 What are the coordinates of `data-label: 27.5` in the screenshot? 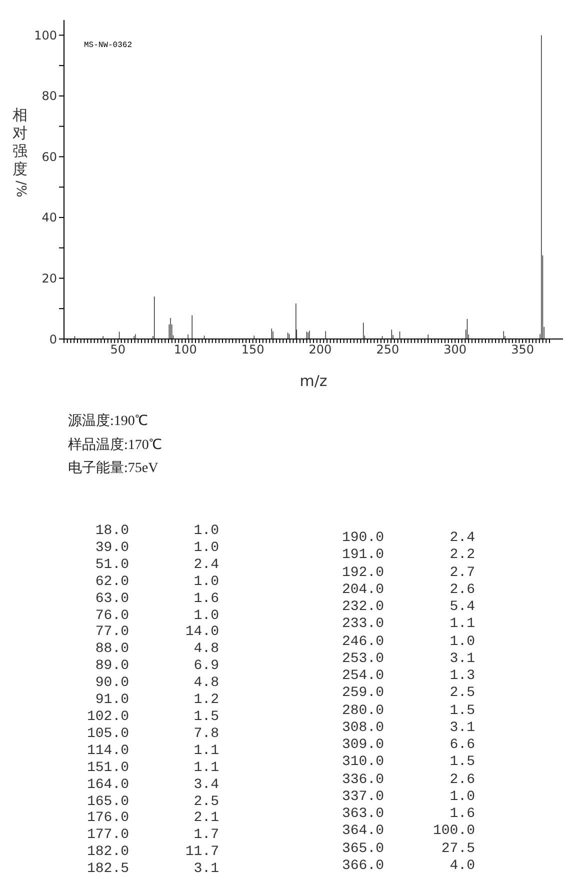 It's located at (457, 849).